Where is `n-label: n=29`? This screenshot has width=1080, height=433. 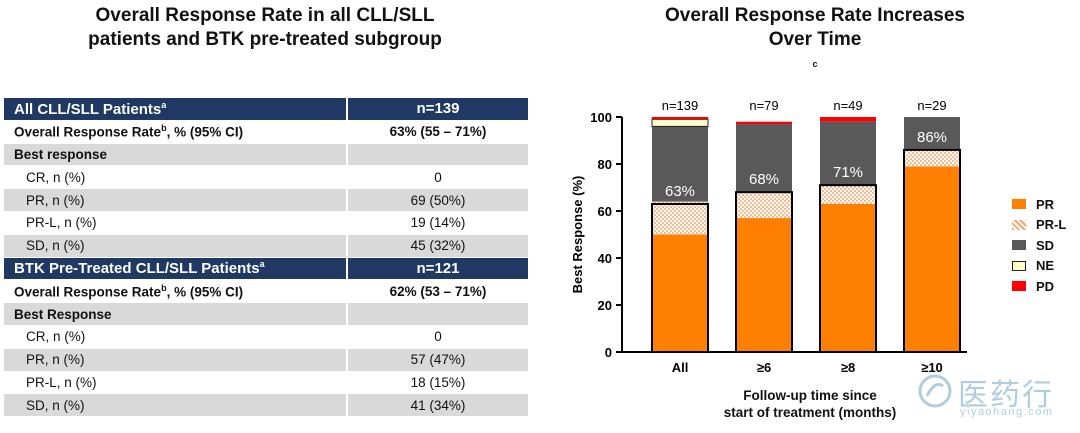 n-label: n=29 is located at coordinates (931, 105).